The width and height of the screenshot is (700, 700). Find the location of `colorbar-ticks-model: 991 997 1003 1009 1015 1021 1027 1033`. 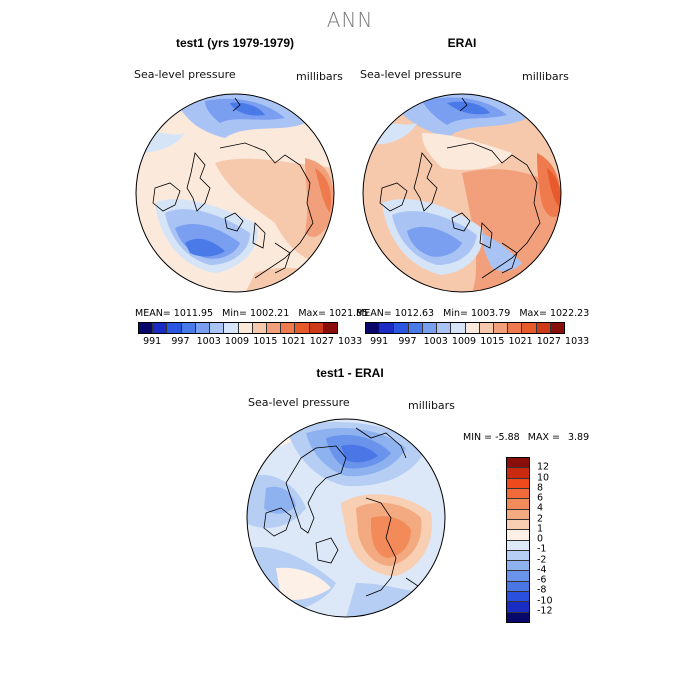

colorbar-ticks-model: 991 997 1003 1009 1015 1021 1027 1033 is located at coordinates (250, 342).